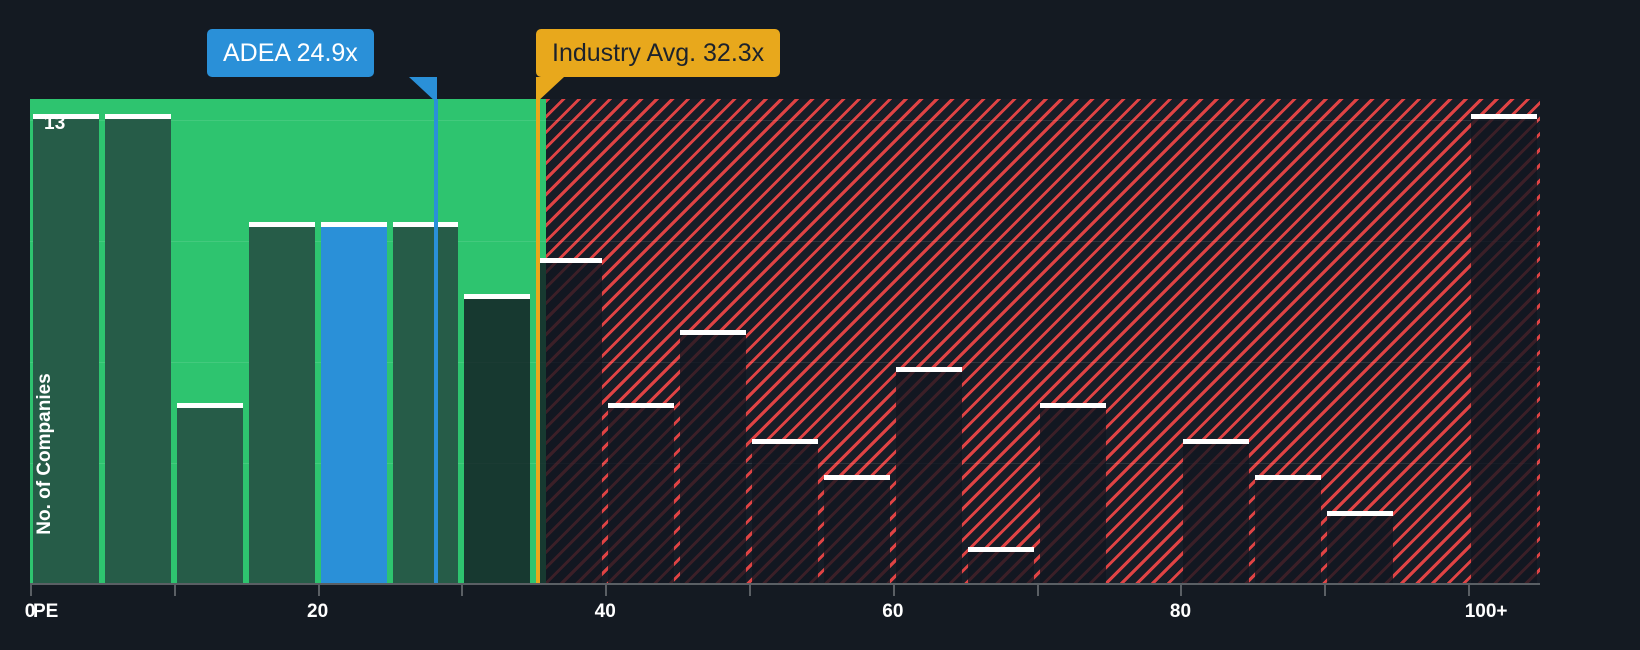 This screenshot has height=650, width=1640. Describe the element at coordinates (30, 611) in the screenshot. I see `x-axis-label: 0` at that location.